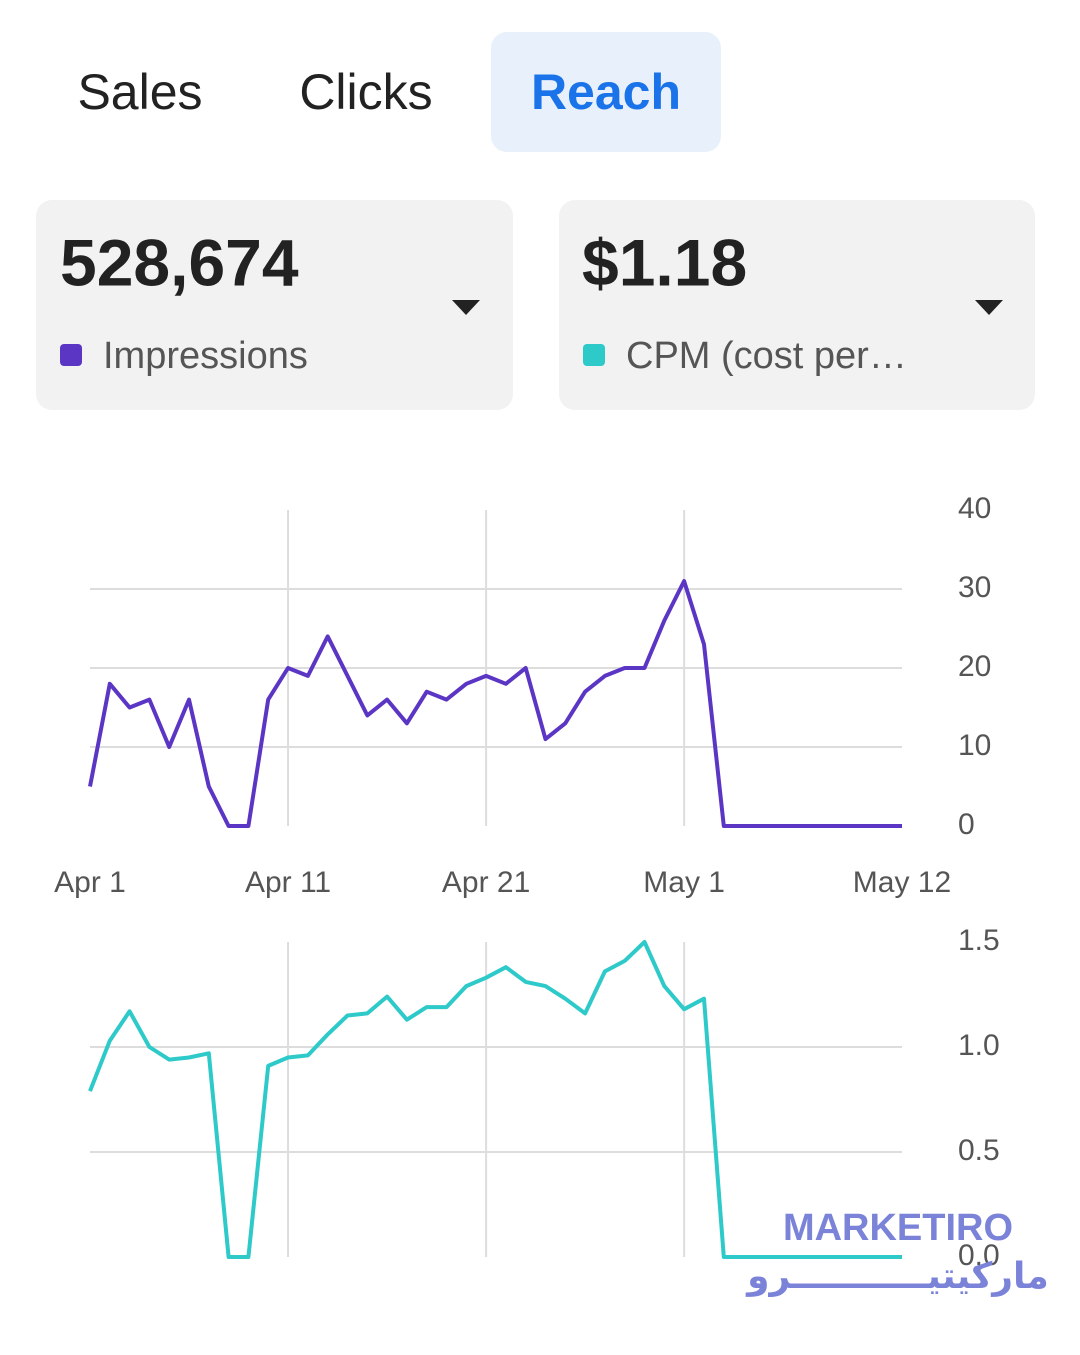  What do you see at coordinates (288, 882) in the screenshot?
I see `x-tick-label: Apr 11` at bounding box center [288, 882].